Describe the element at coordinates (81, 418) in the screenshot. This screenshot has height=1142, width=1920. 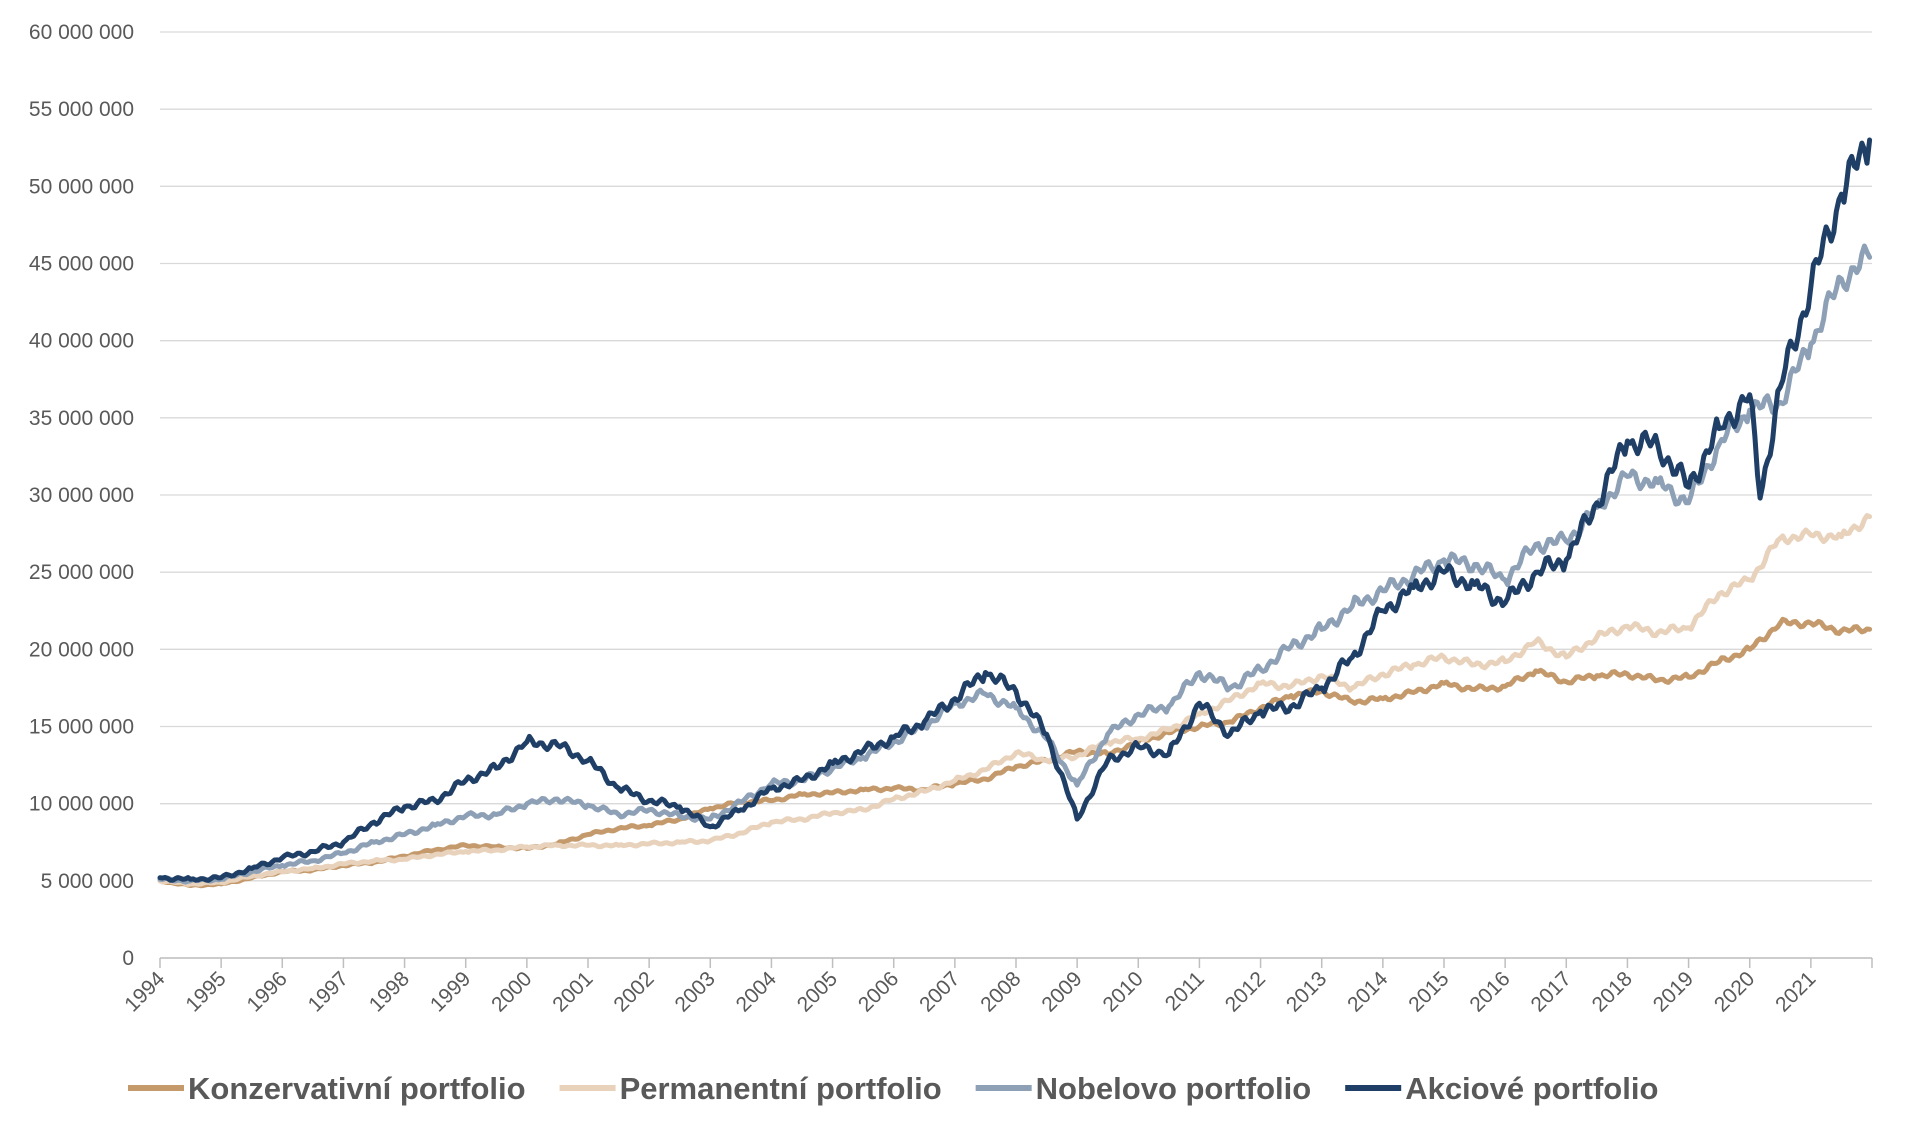
I see `y-tick-label: 35 000 000` at that location.